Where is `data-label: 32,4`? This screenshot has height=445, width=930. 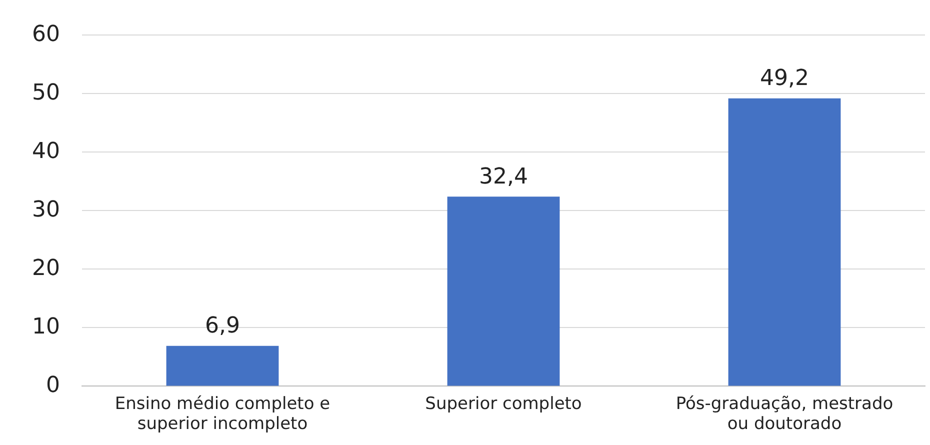 data-label: 32,4 is located at coordinates (503, 177).